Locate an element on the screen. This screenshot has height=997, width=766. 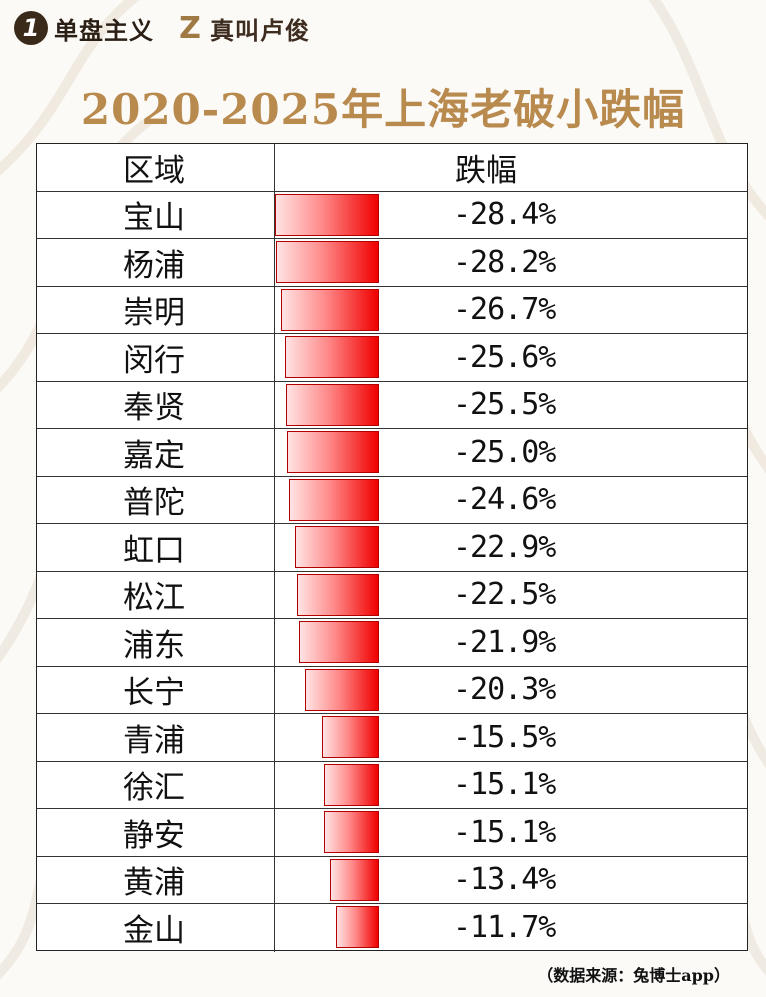
brand-lujun: Z 真叫卢俊 is located at coordinates (243, 28).